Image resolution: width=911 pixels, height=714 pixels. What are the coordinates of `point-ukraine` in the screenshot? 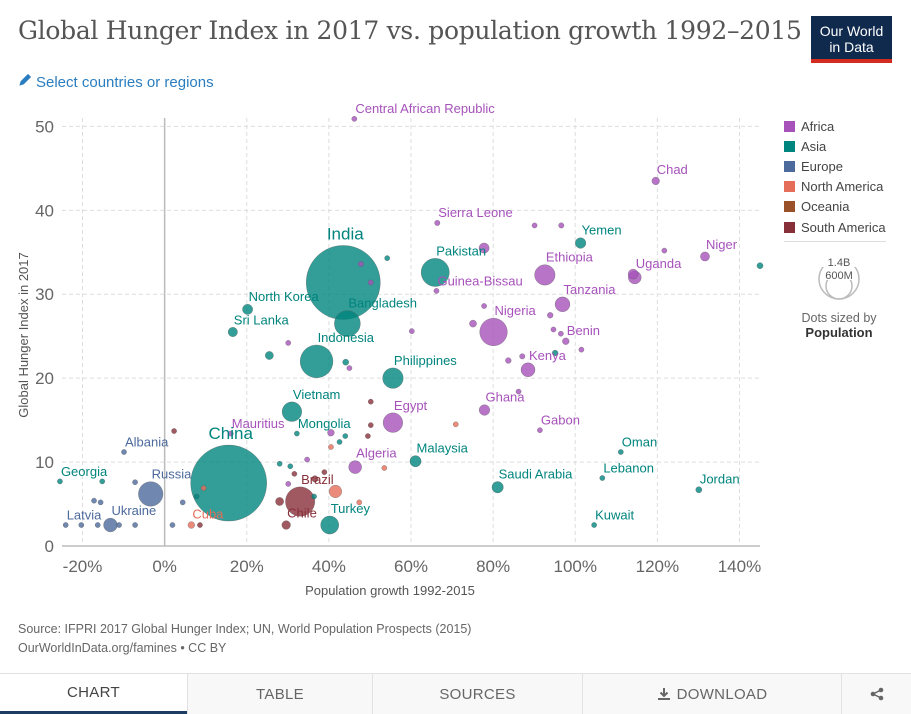 It's located at (110, 525).